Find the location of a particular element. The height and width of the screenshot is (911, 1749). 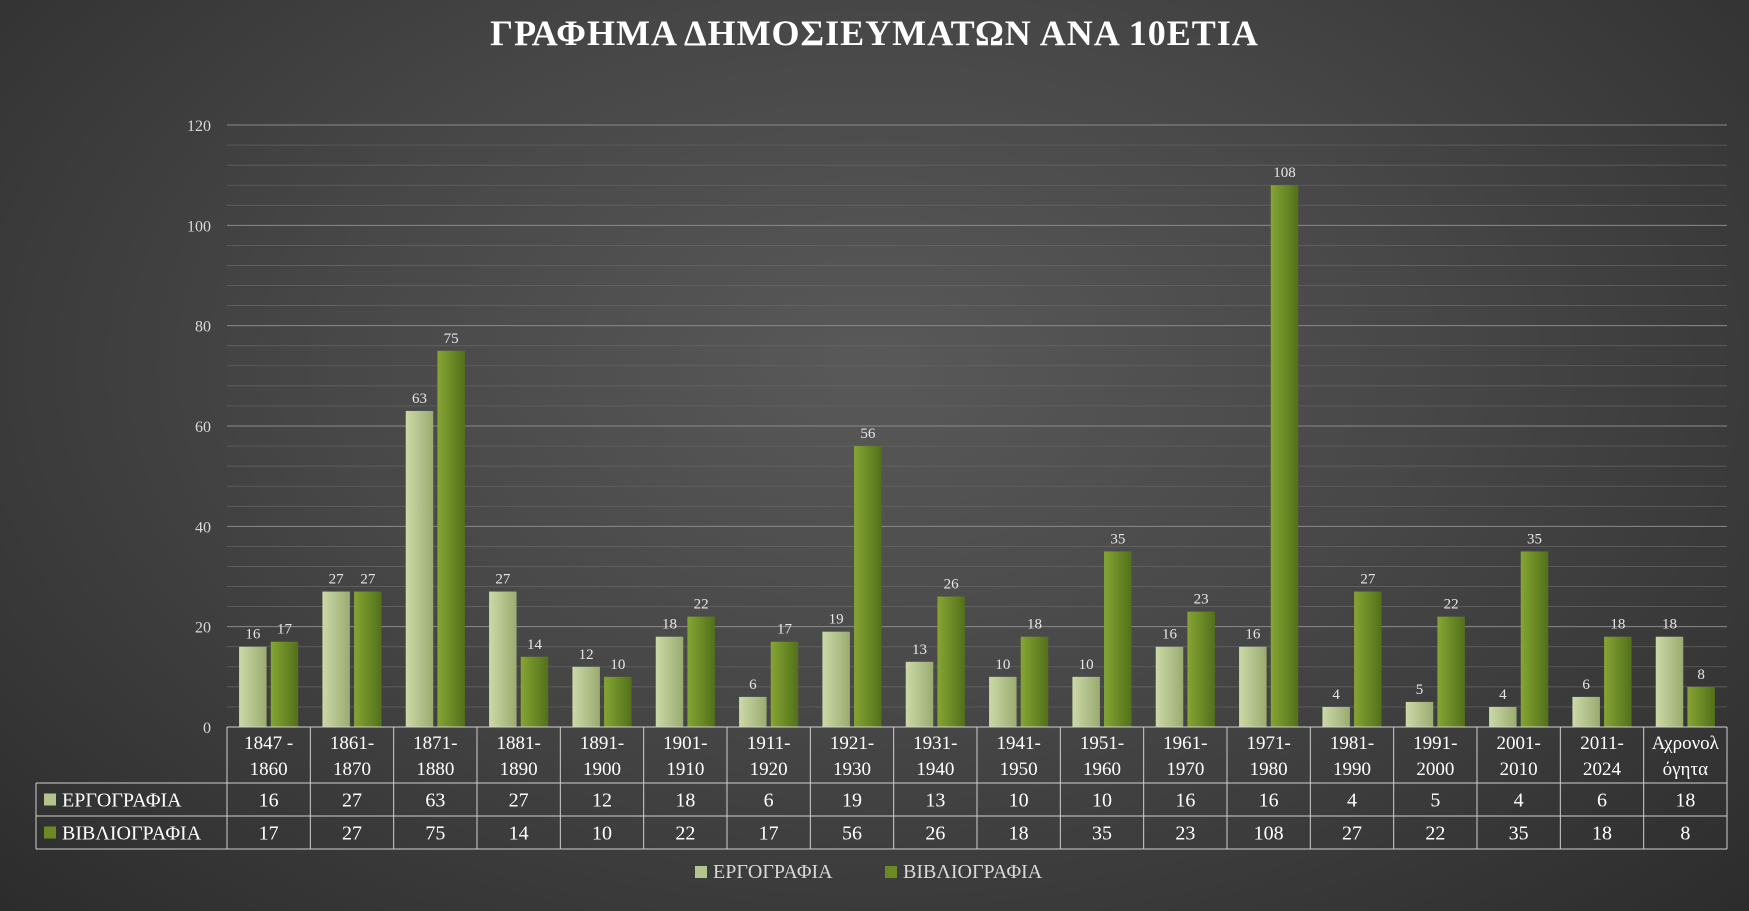

x-tick-label: 1930 is located at coordinates (852, 769).